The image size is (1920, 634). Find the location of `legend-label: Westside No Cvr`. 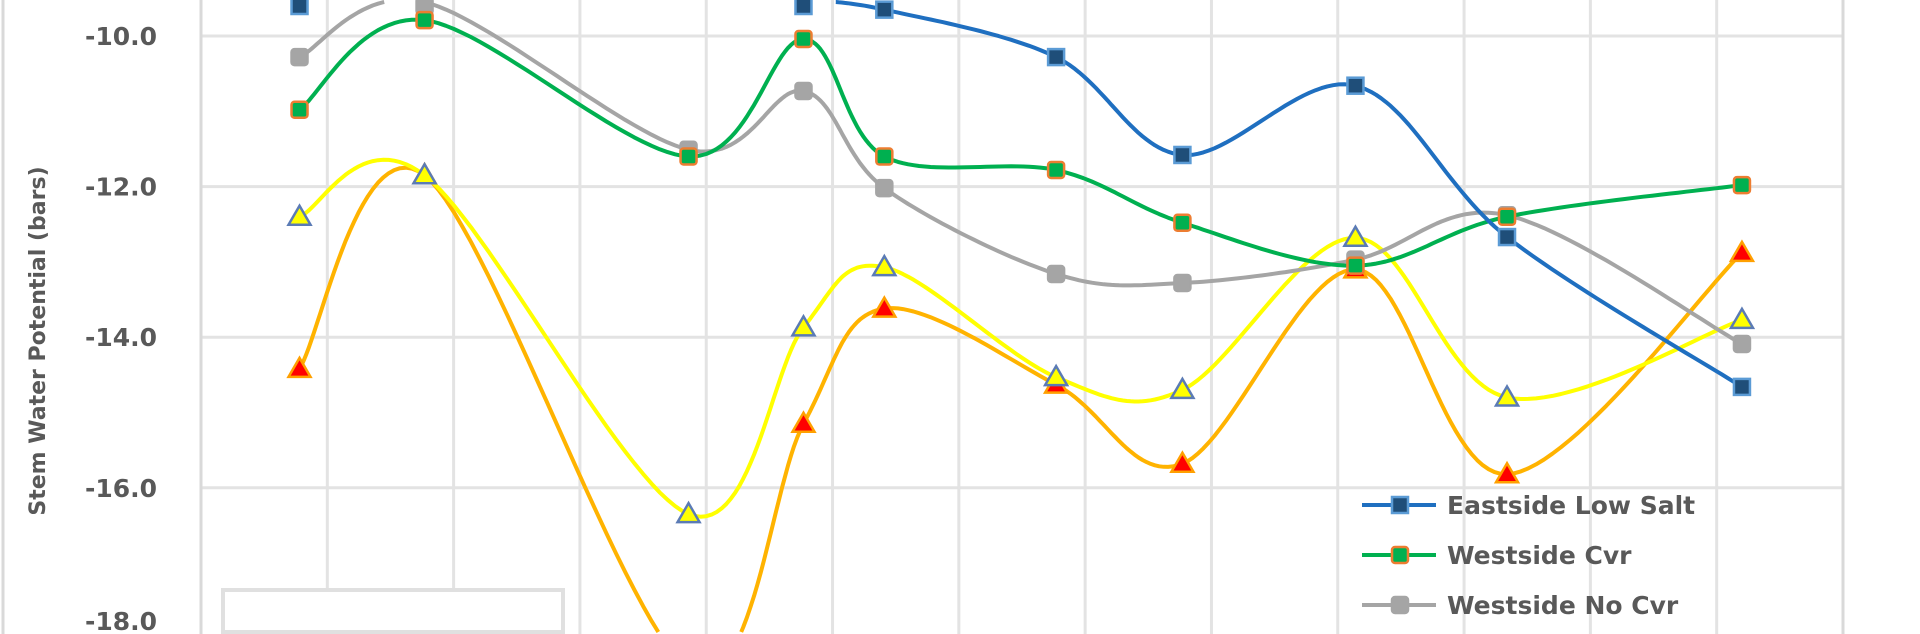

legend-label: Westside No Cvr is located at coordinates (1563, 605).